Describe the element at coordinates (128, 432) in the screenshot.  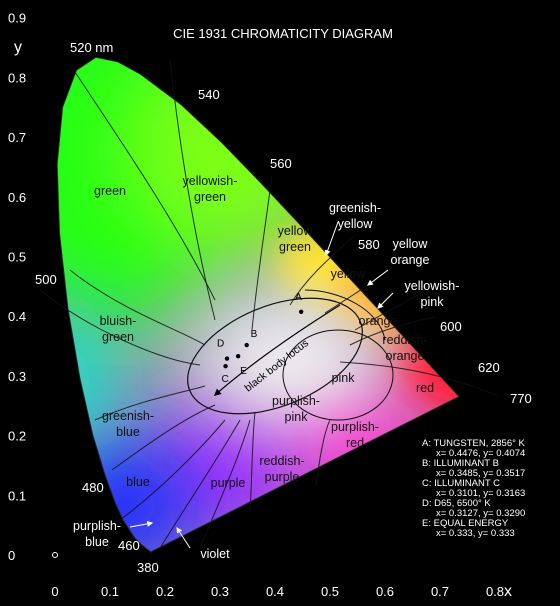
I see `greenish-blue-label: blue` at that location.